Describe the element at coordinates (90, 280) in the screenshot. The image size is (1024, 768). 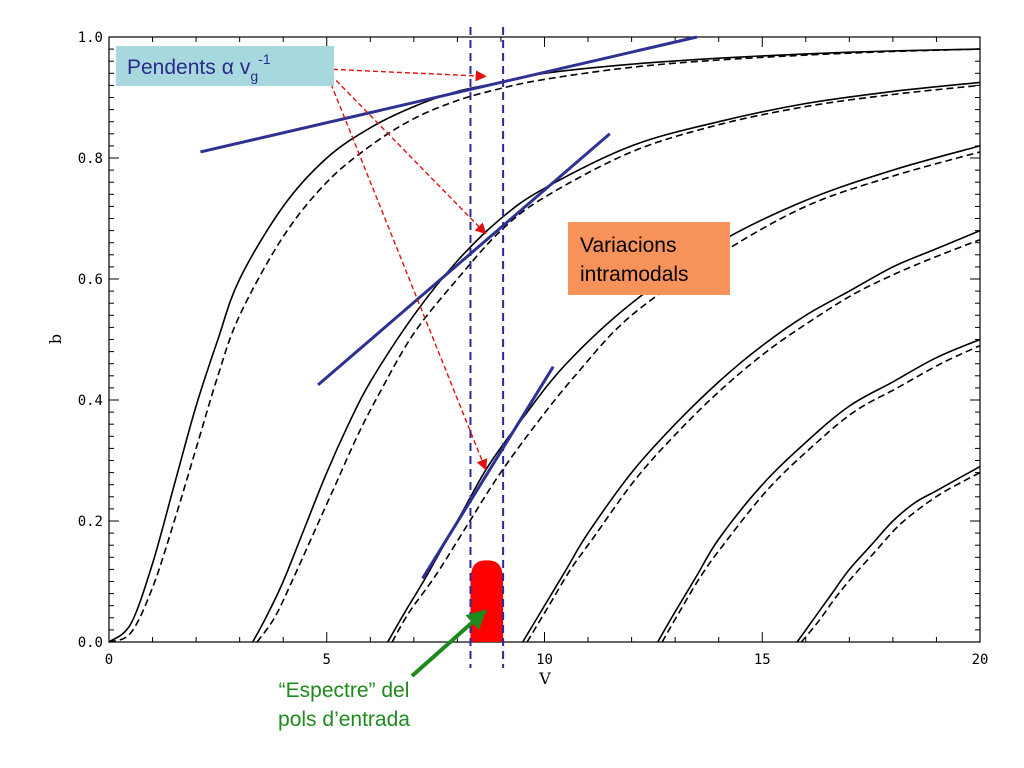
I see `y-tick-label: 0.6` at that location.